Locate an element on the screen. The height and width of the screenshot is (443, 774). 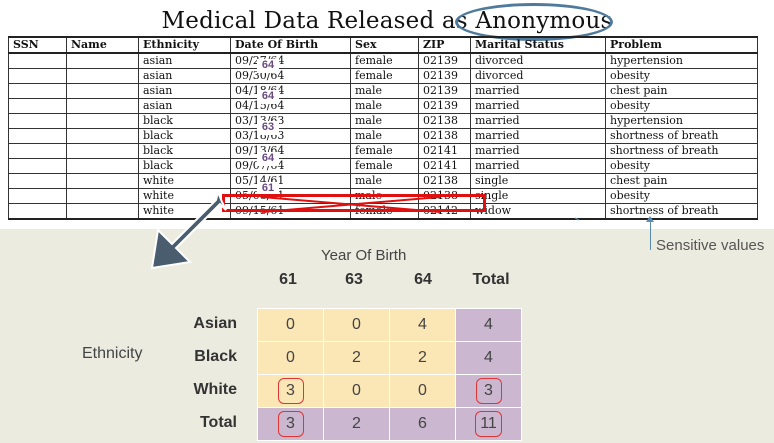
table-row: 3 2 6 11 is located at coordinates (389, 424).